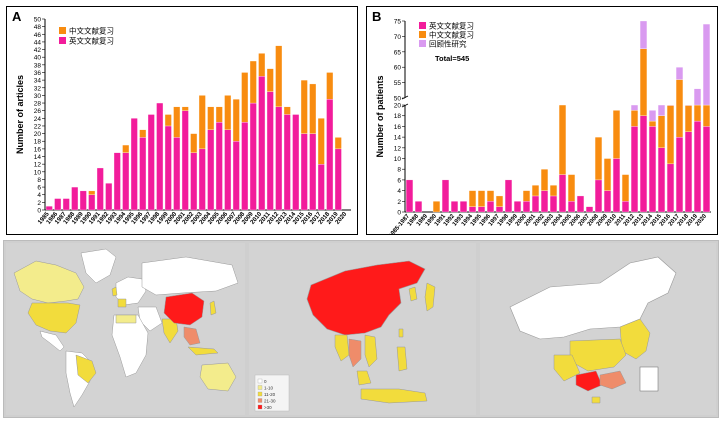 The height and width of the screenshot is (421, 725). Describe the element at coordinates (38, 42) in the screenshot. I see `chart-a-ytick-label: 44` at that location.